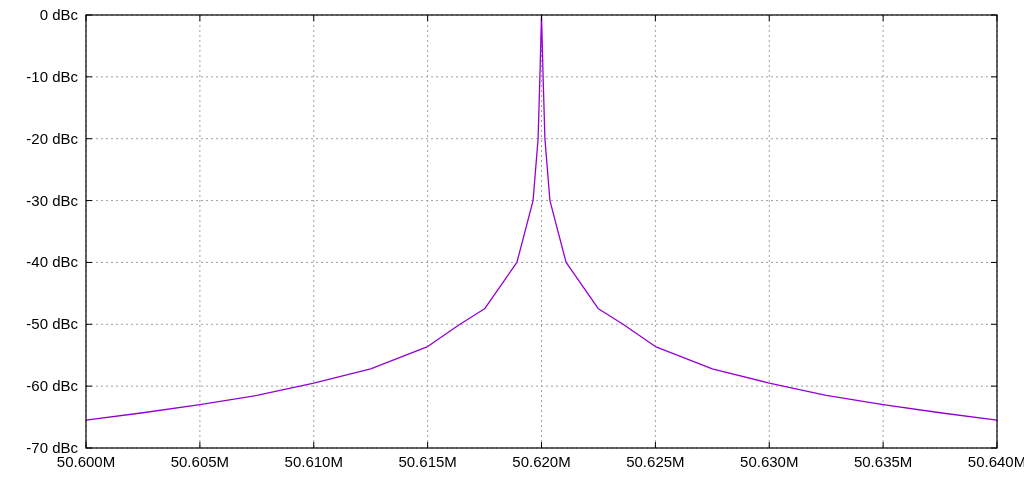 The image size is (1024, 480). What do you see at coordinates (769, 461) in the screenshot?
I see `x-tick-label: 50.630M` at bounding box center [769, 461].